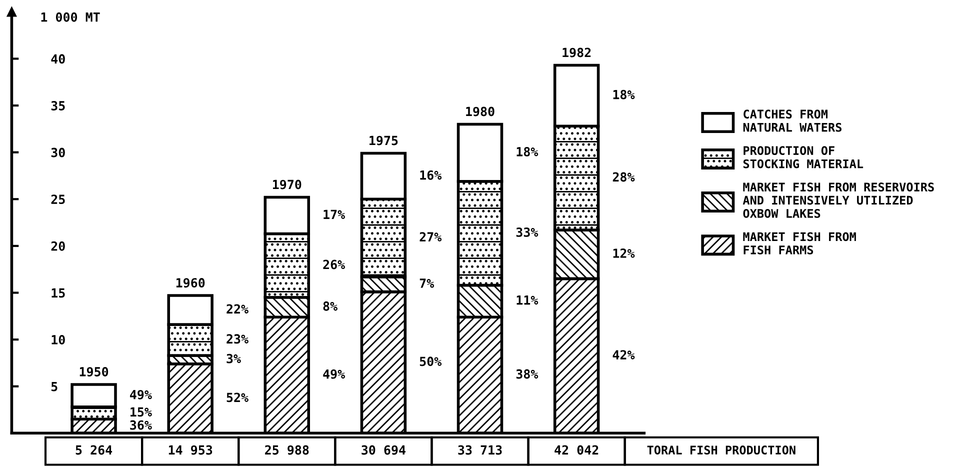 The width and height of the screenshot is (976, 476). Describe the element at coordinates (799, 243) in the screenshot. I see `legend-label: MARKET FISH FROM FISH FARMS` at that location.